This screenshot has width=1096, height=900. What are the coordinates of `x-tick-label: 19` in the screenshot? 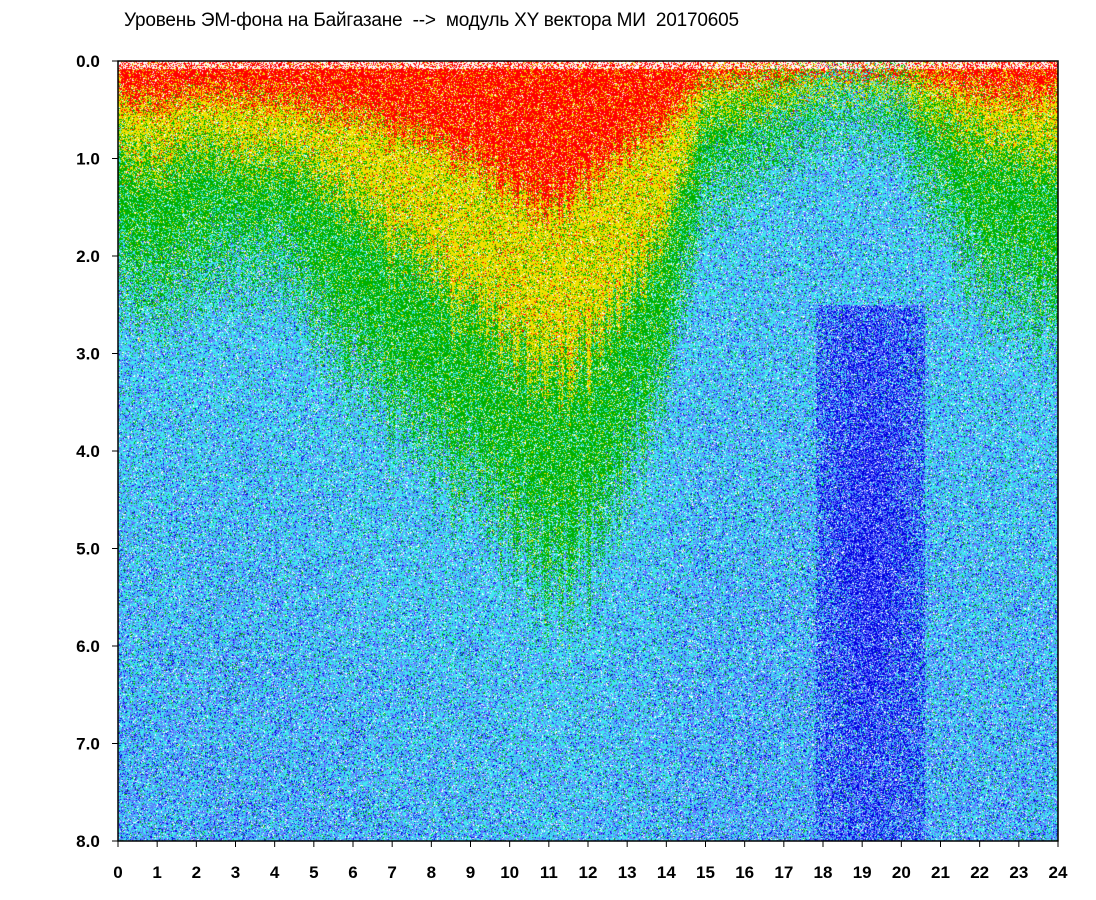 It's located at (862, 872).